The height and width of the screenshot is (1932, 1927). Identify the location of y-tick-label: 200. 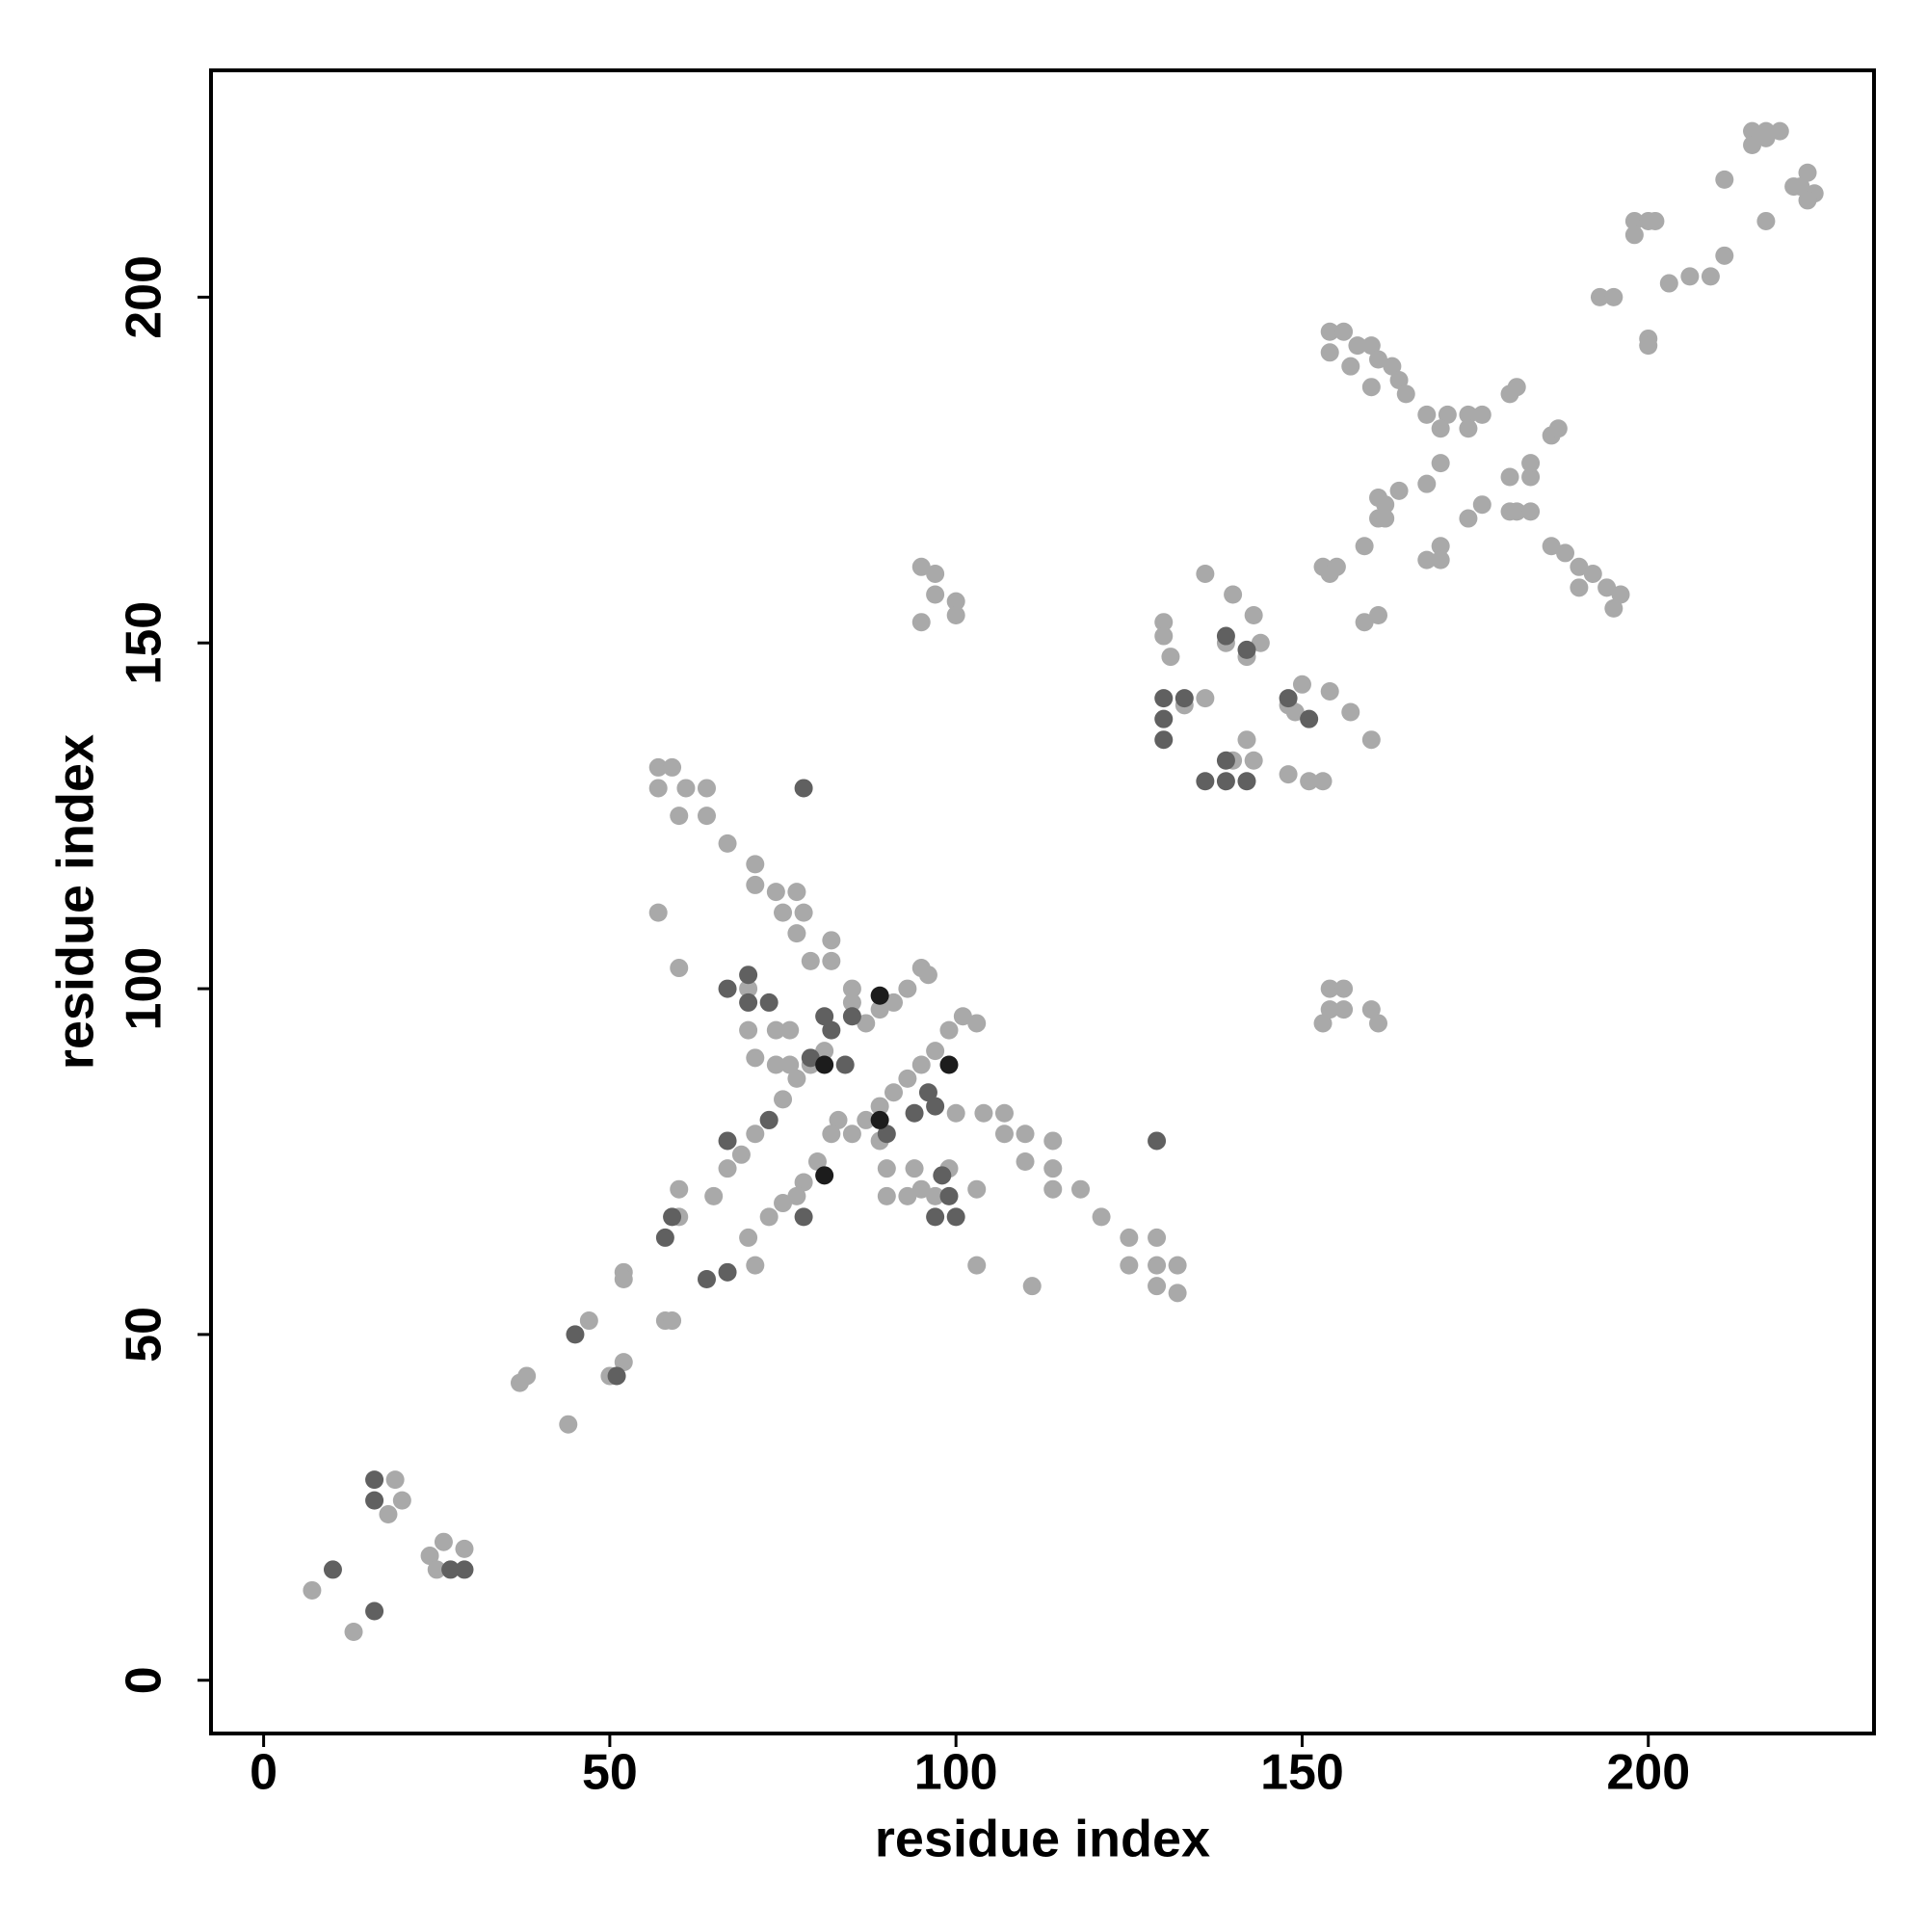
(144, 297).